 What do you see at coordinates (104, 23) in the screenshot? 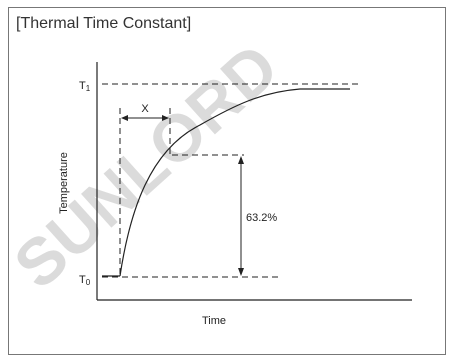
I see `figure-title: [Thermal Time Constant]` at bounding box center [104, 23].